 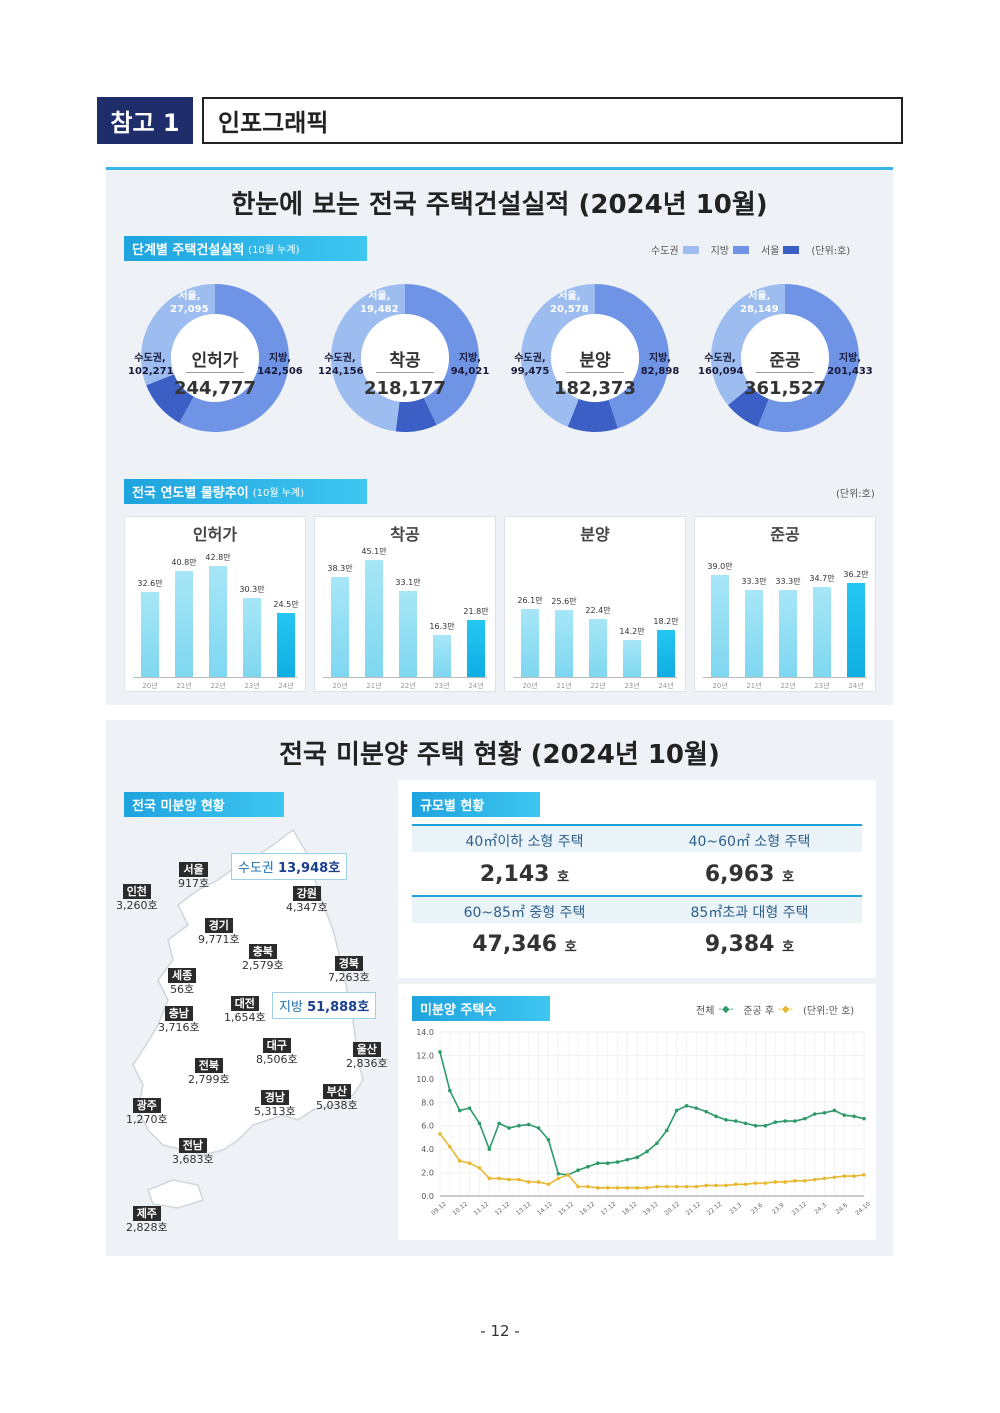 What do you see at coordinates (524, 874) in the screenshot?
I see `size-value-1: 2,143 호` at bounding box center [524, 874].